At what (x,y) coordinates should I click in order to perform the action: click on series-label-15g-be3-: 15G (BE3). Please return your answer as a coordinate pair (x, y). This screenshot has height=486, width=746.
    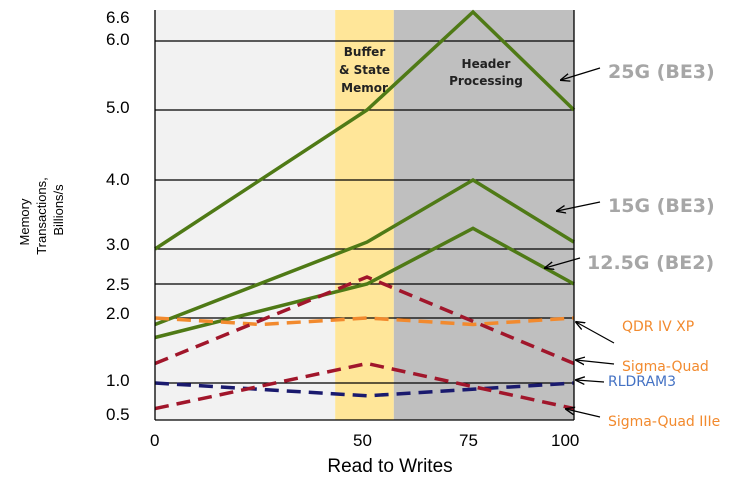
    Looking at the image, I should click on (661, 206).